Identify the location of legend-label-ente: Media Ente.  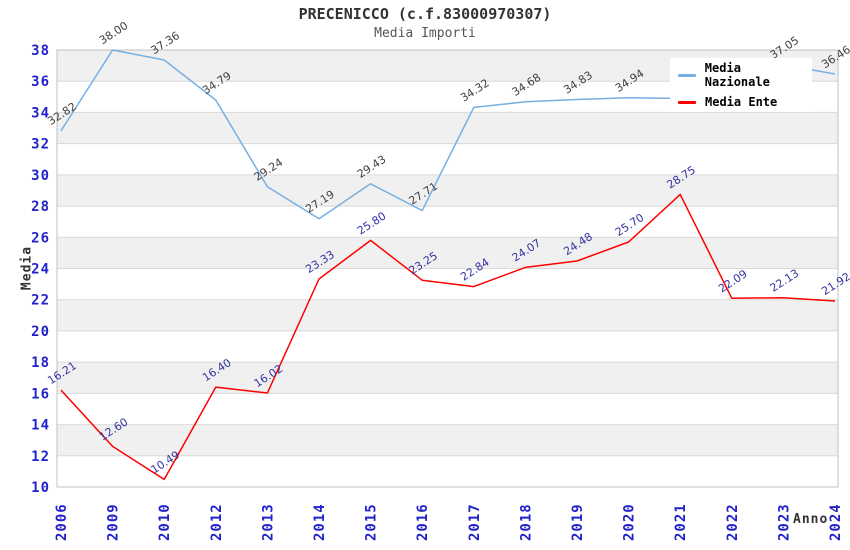
(741, 102).